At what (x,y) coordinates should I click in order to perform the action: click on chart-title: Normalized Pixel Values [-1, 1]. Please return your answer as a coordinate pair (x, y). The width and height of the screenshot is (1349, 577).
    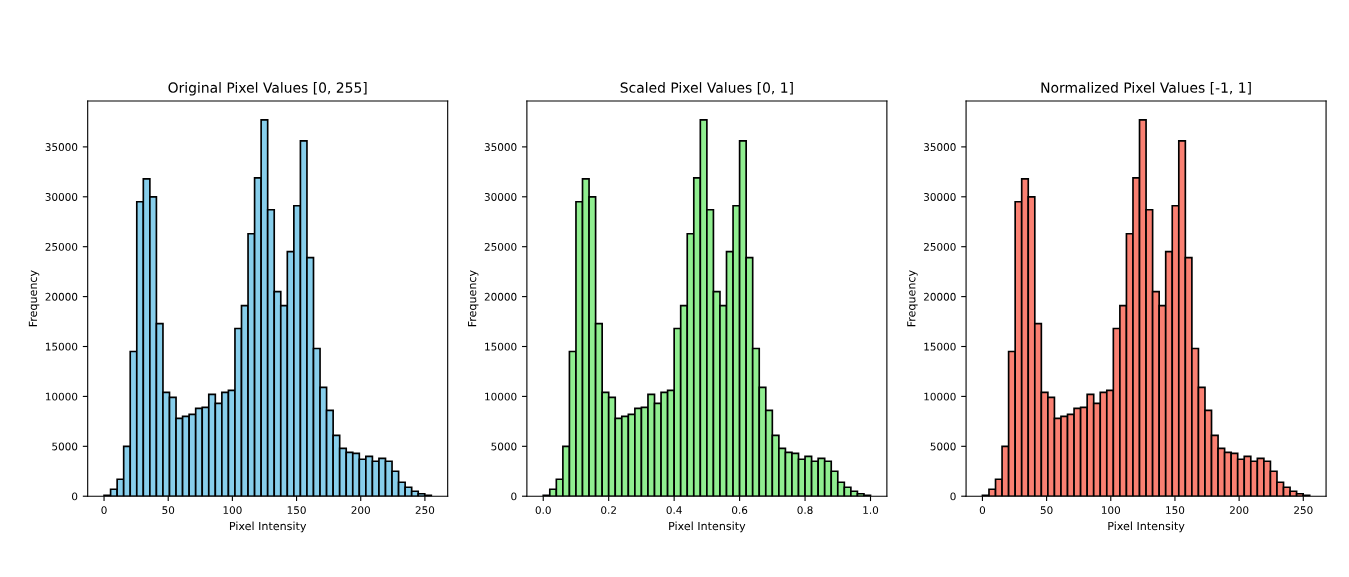
    Looking at the image, I should click on (1146, 88).